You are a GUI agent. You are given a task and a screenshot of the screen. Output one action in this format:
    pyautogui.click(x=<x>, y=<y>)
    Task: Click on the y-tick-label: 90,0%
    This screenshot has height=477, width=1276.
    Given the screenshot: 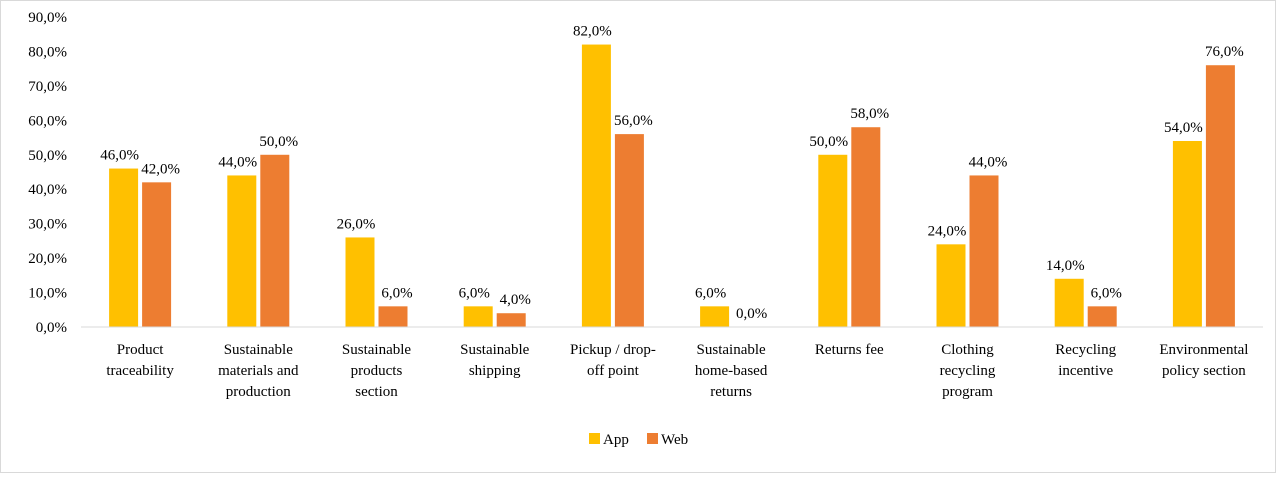 What is the action you would take?
    pyautogui.click(x=47, y=18)
    